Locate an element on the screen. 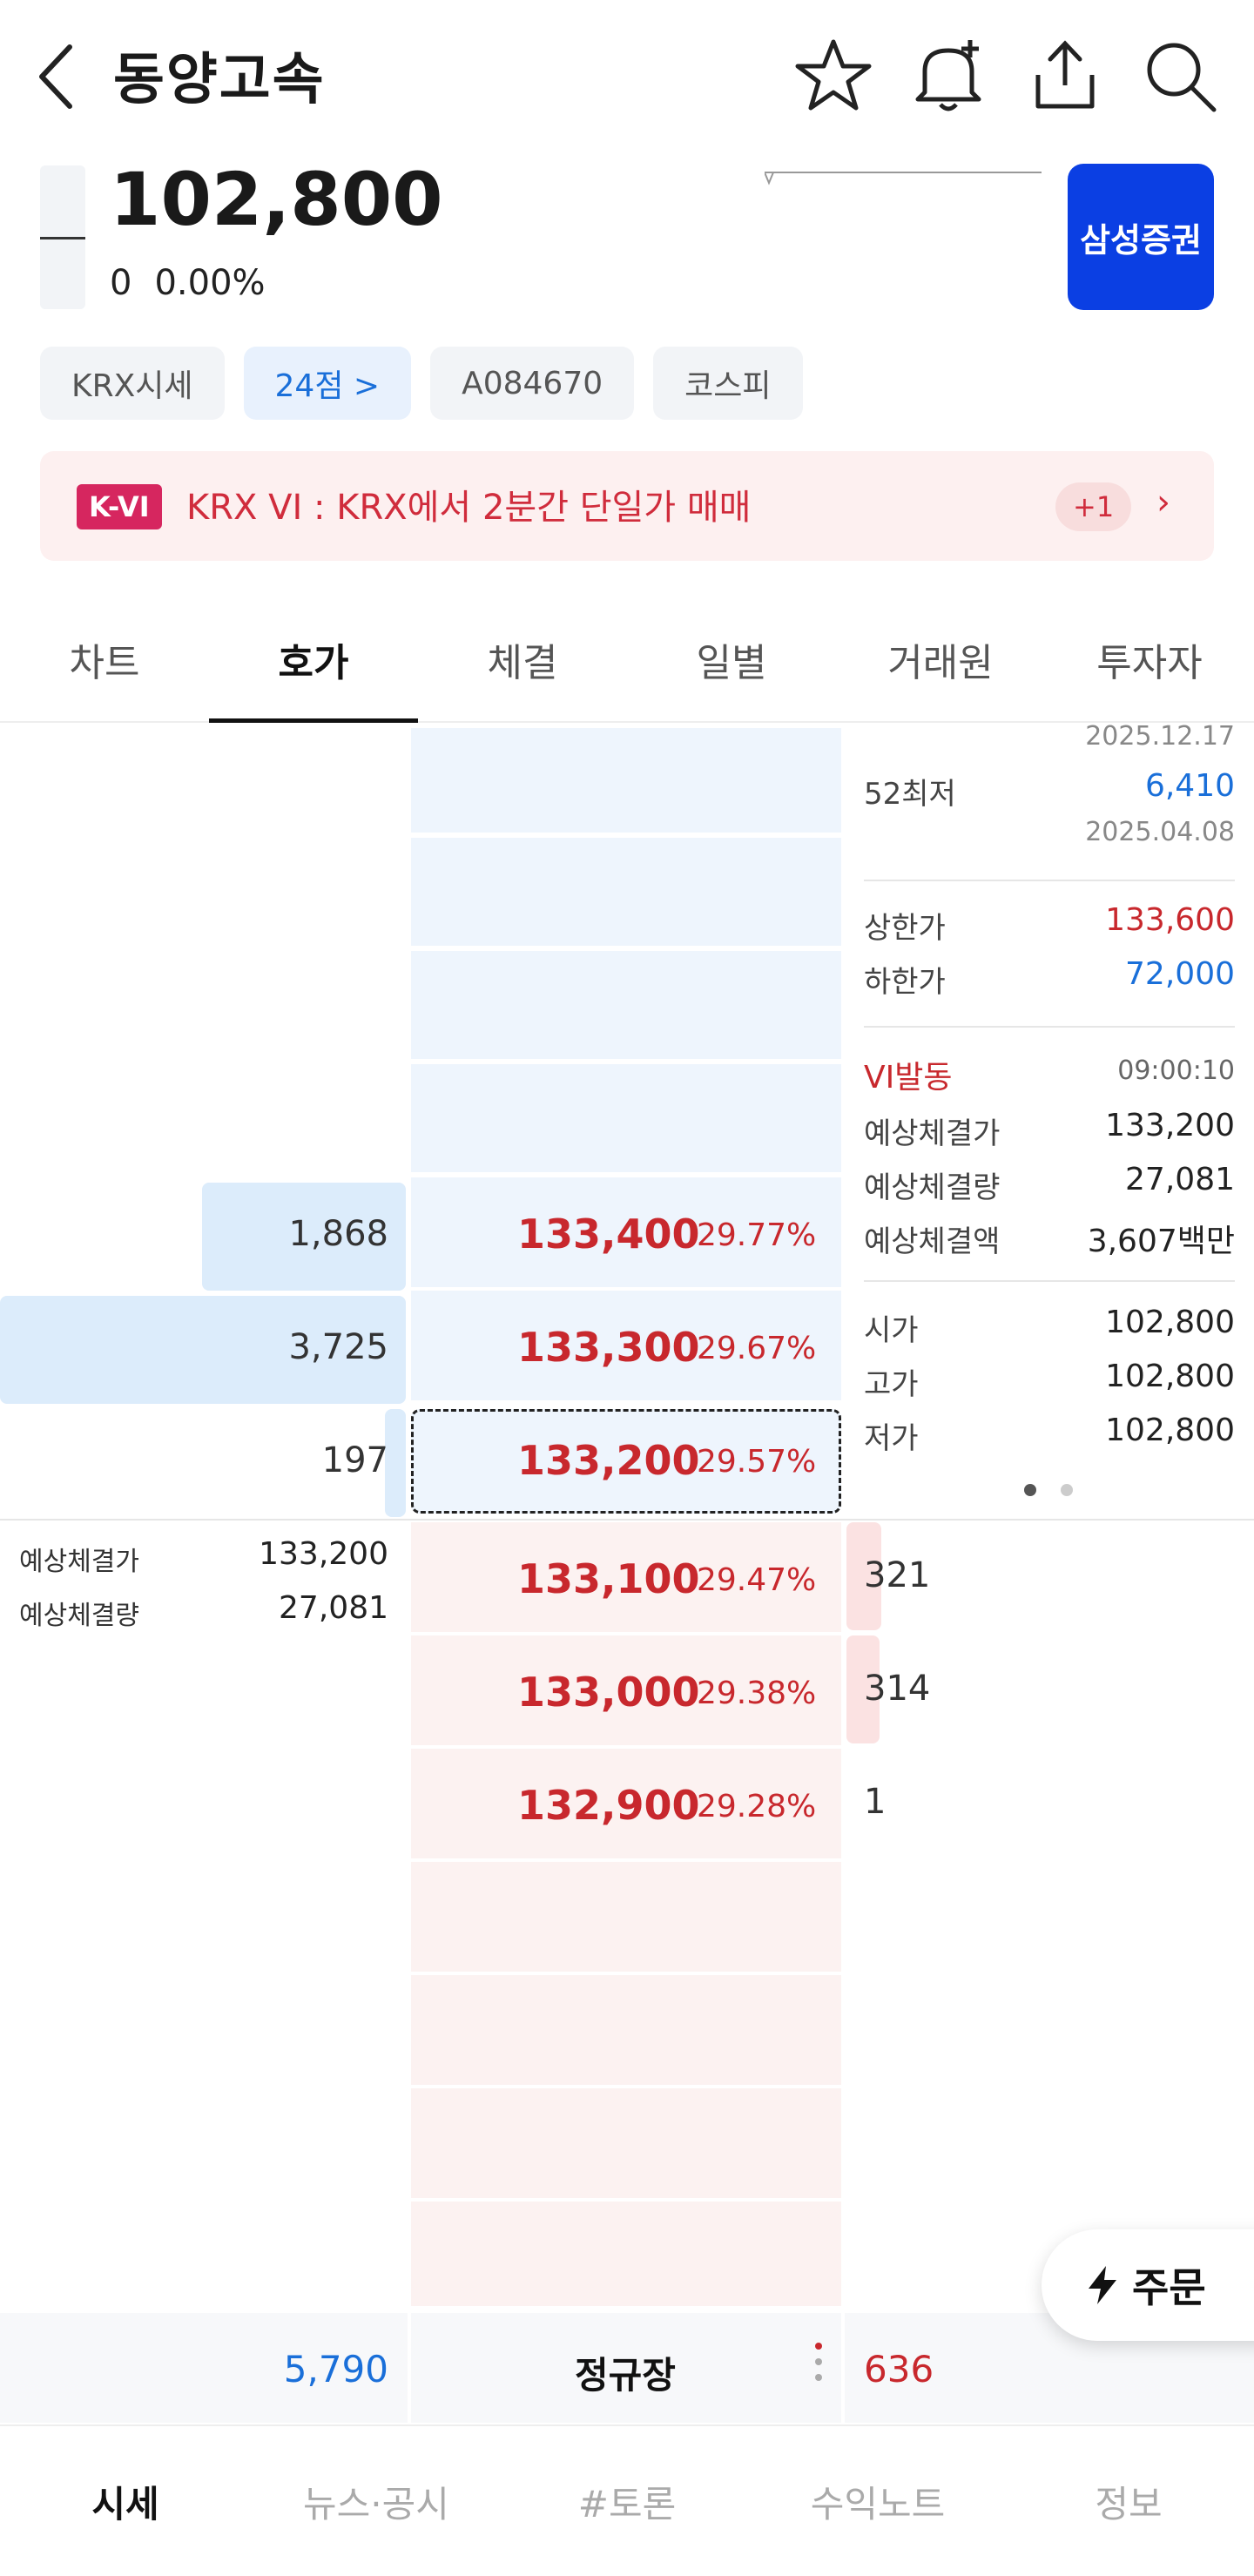  tab-daily: 일별 is located at coordinates (731, 663).